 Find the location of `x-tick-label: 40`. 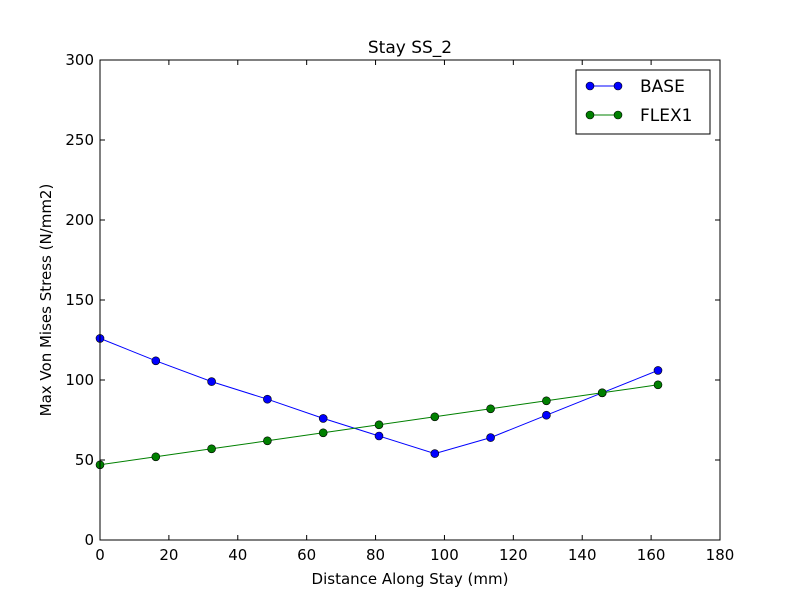

x-tick-label: 40 is located at coordinates (237, 555).